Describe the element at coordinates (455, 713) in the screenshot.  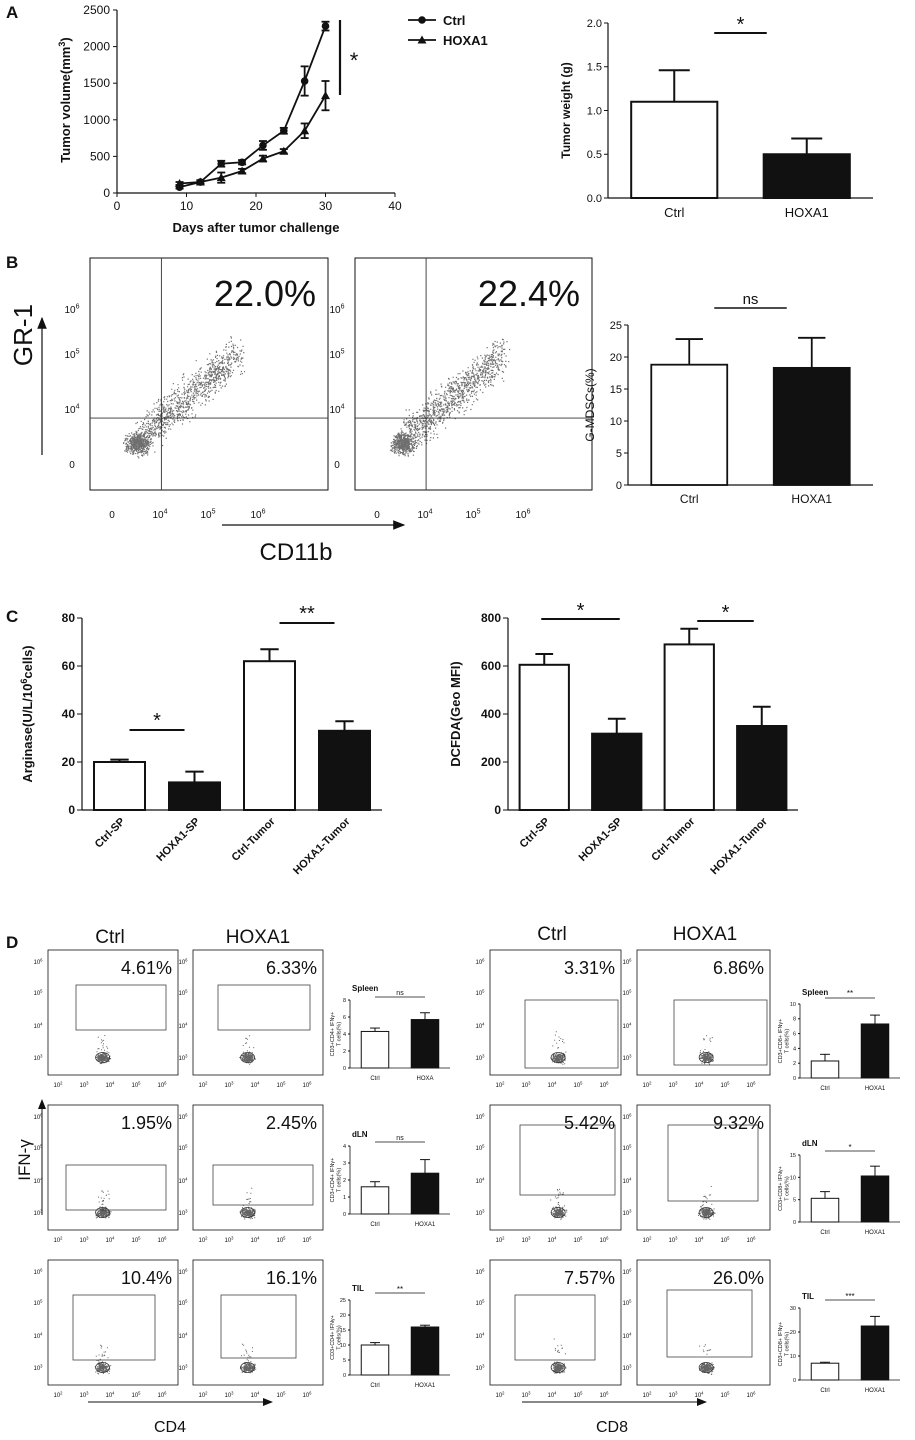
I see `y-axis-label: DCFDA(Geo MFI)` at that location.